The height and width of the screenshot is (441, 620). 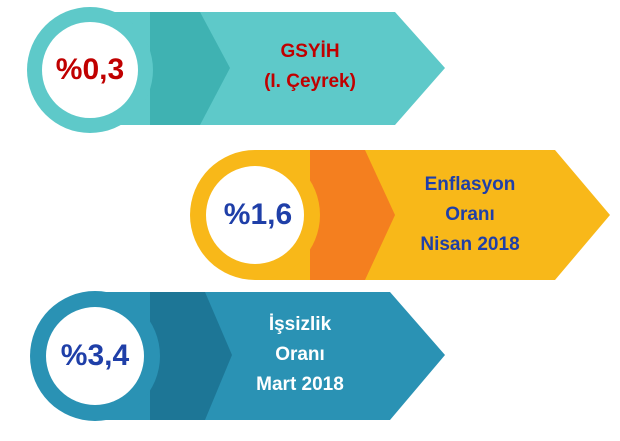 I want to click on label-line: (I. Çeyrek), so click(x=310, y=81).